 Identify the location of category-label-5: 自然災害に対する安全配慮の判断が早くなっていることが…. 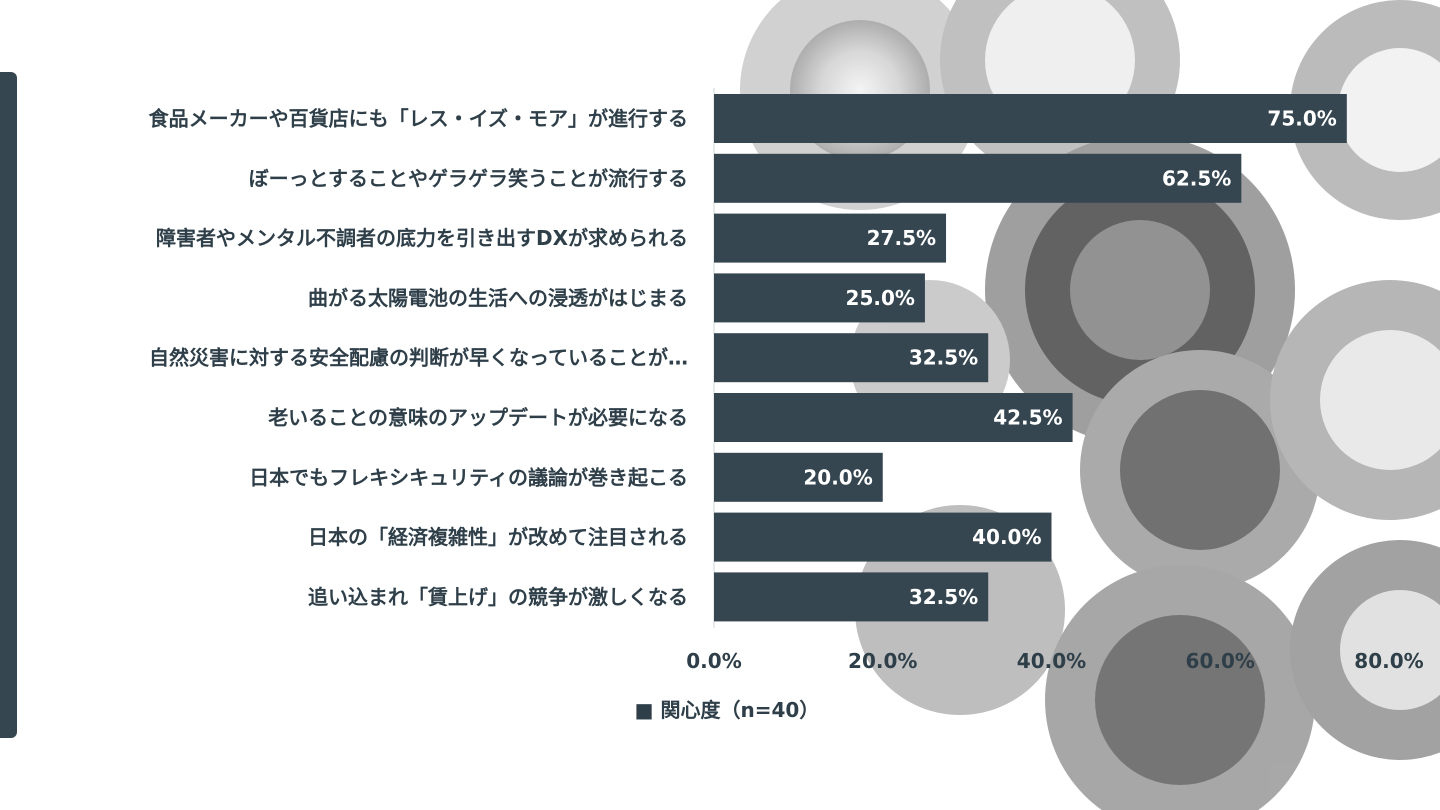
(418, 358).